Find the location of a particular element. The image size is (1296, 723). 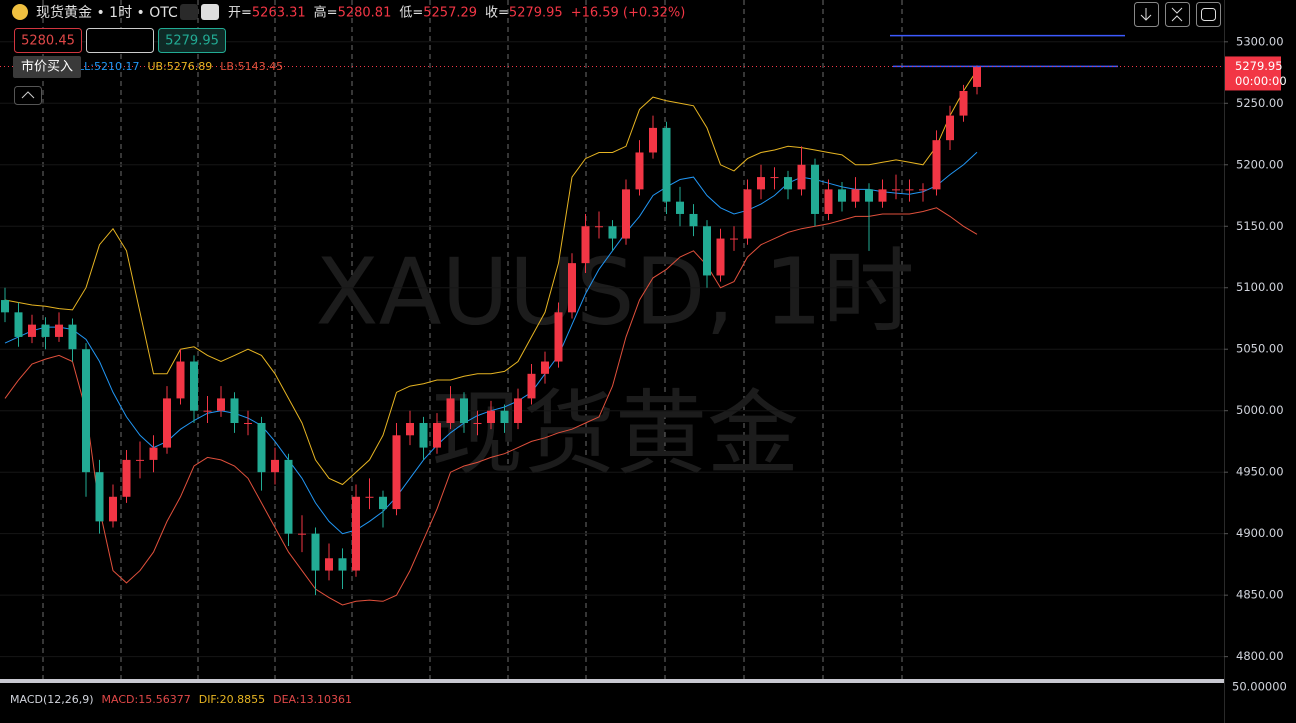

y-tick-label: 4800.00 is located at coordinates (1260, 656).